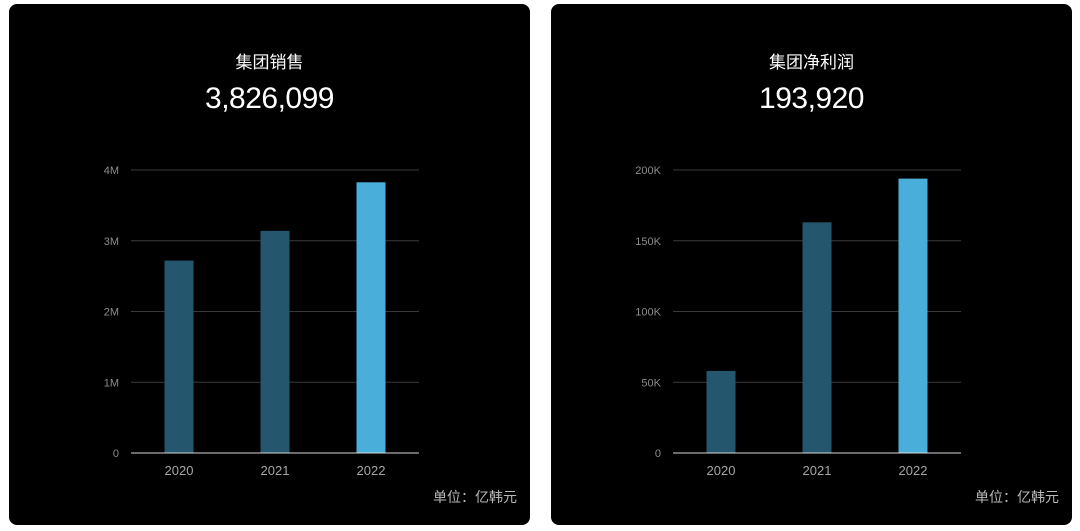 Image resolution: width=1080 pixels, height=531 pixels. Describe the element at coordinates (811, 62) in the screenshot. I see `net-profit-card-title: 集团净利润` at that location.